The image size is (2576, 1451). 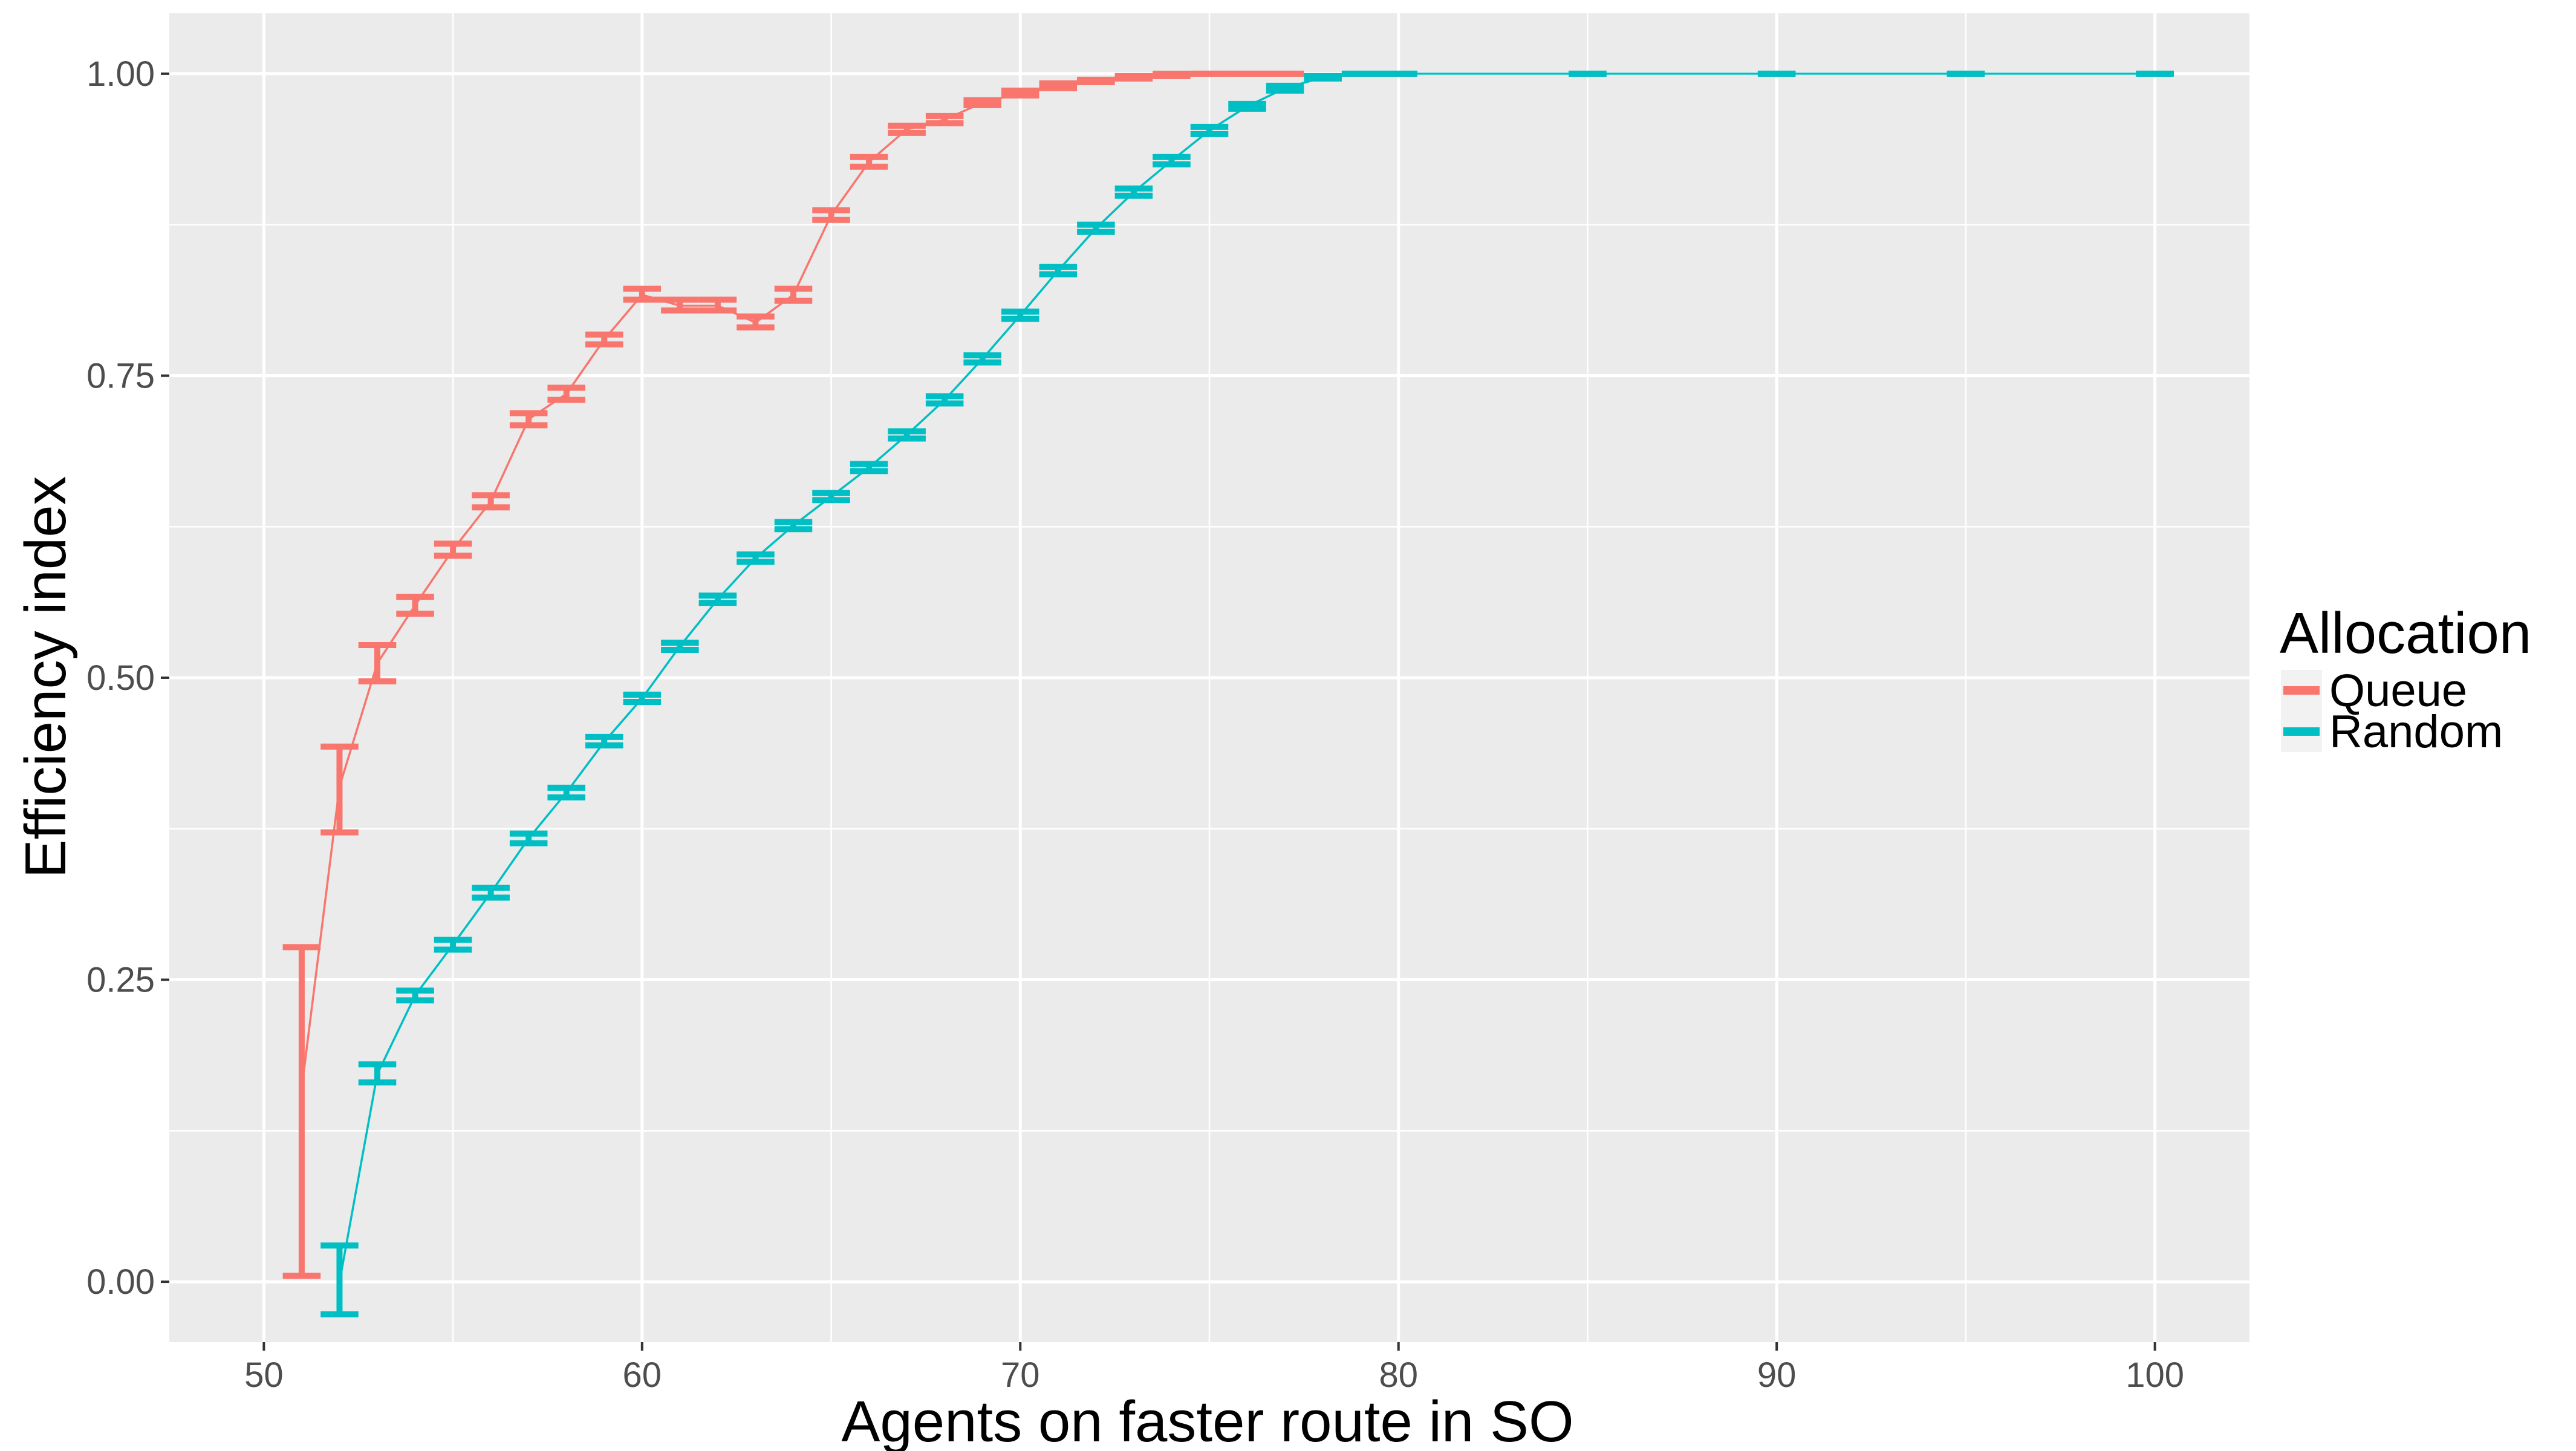 I want to click on x-axis-title: Agents on faster route in SO, so click(x=1207, y=1420).